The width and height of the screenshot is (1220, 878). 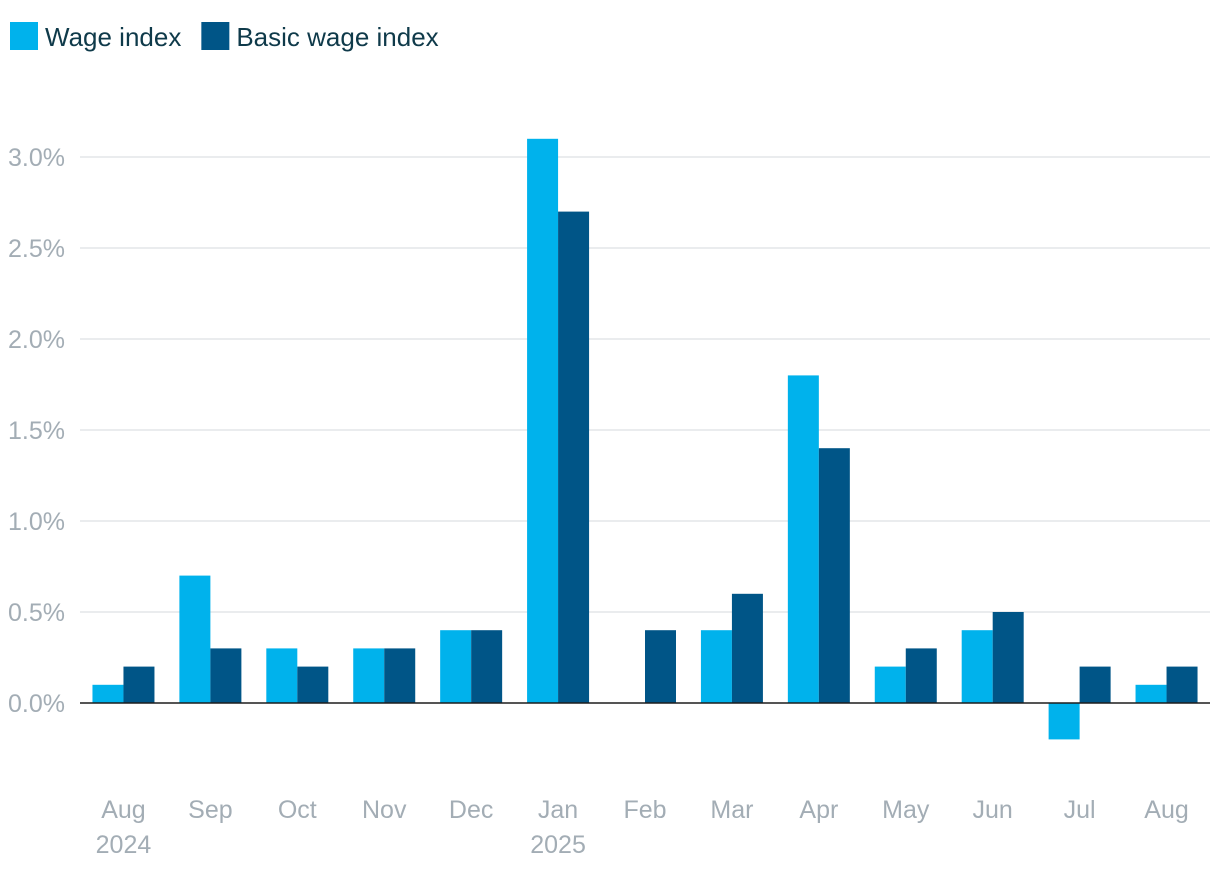 What do you see at coordinates (124, 845) in the screenshot?
I see `x-tick-label: 2024` at bounding box center [124, 845].